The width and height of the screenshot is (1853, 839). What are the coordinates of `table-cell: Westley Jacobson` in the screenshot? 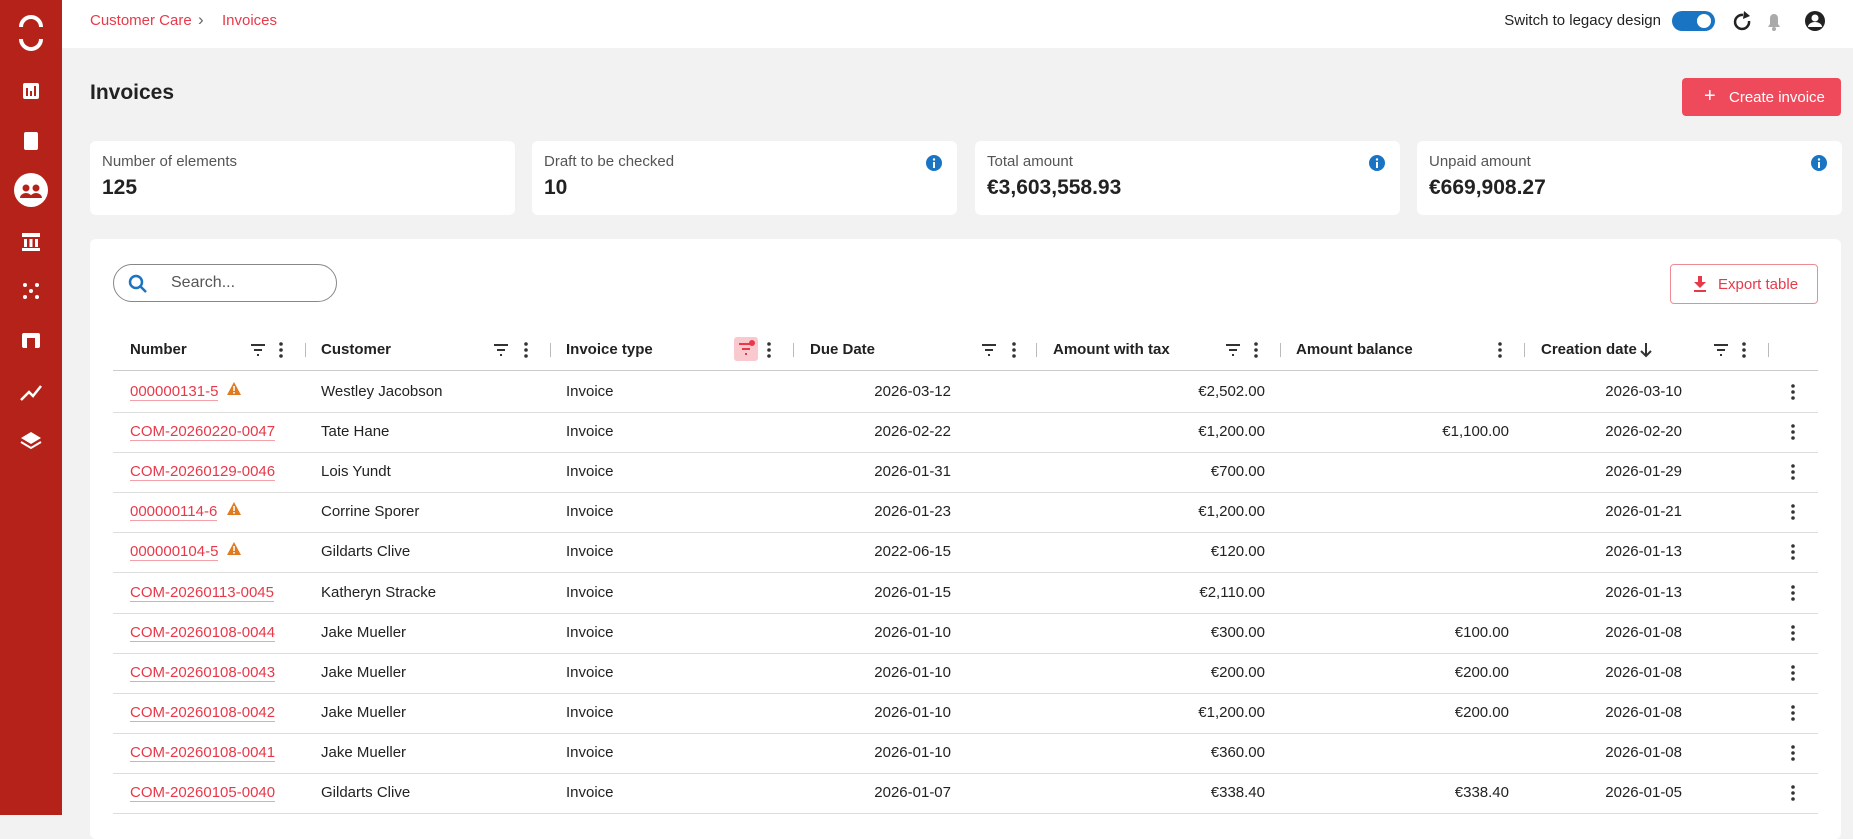 It's located at (382, 391).